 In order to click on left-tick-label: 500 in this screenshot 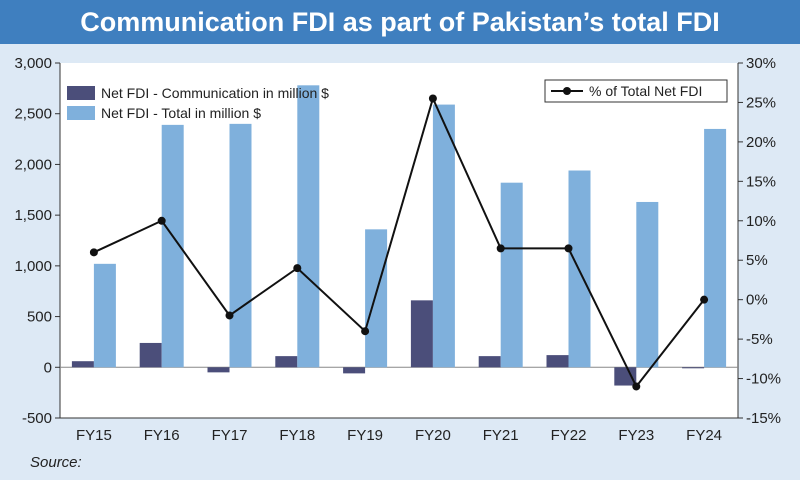, I will do `click(39, 317)`.